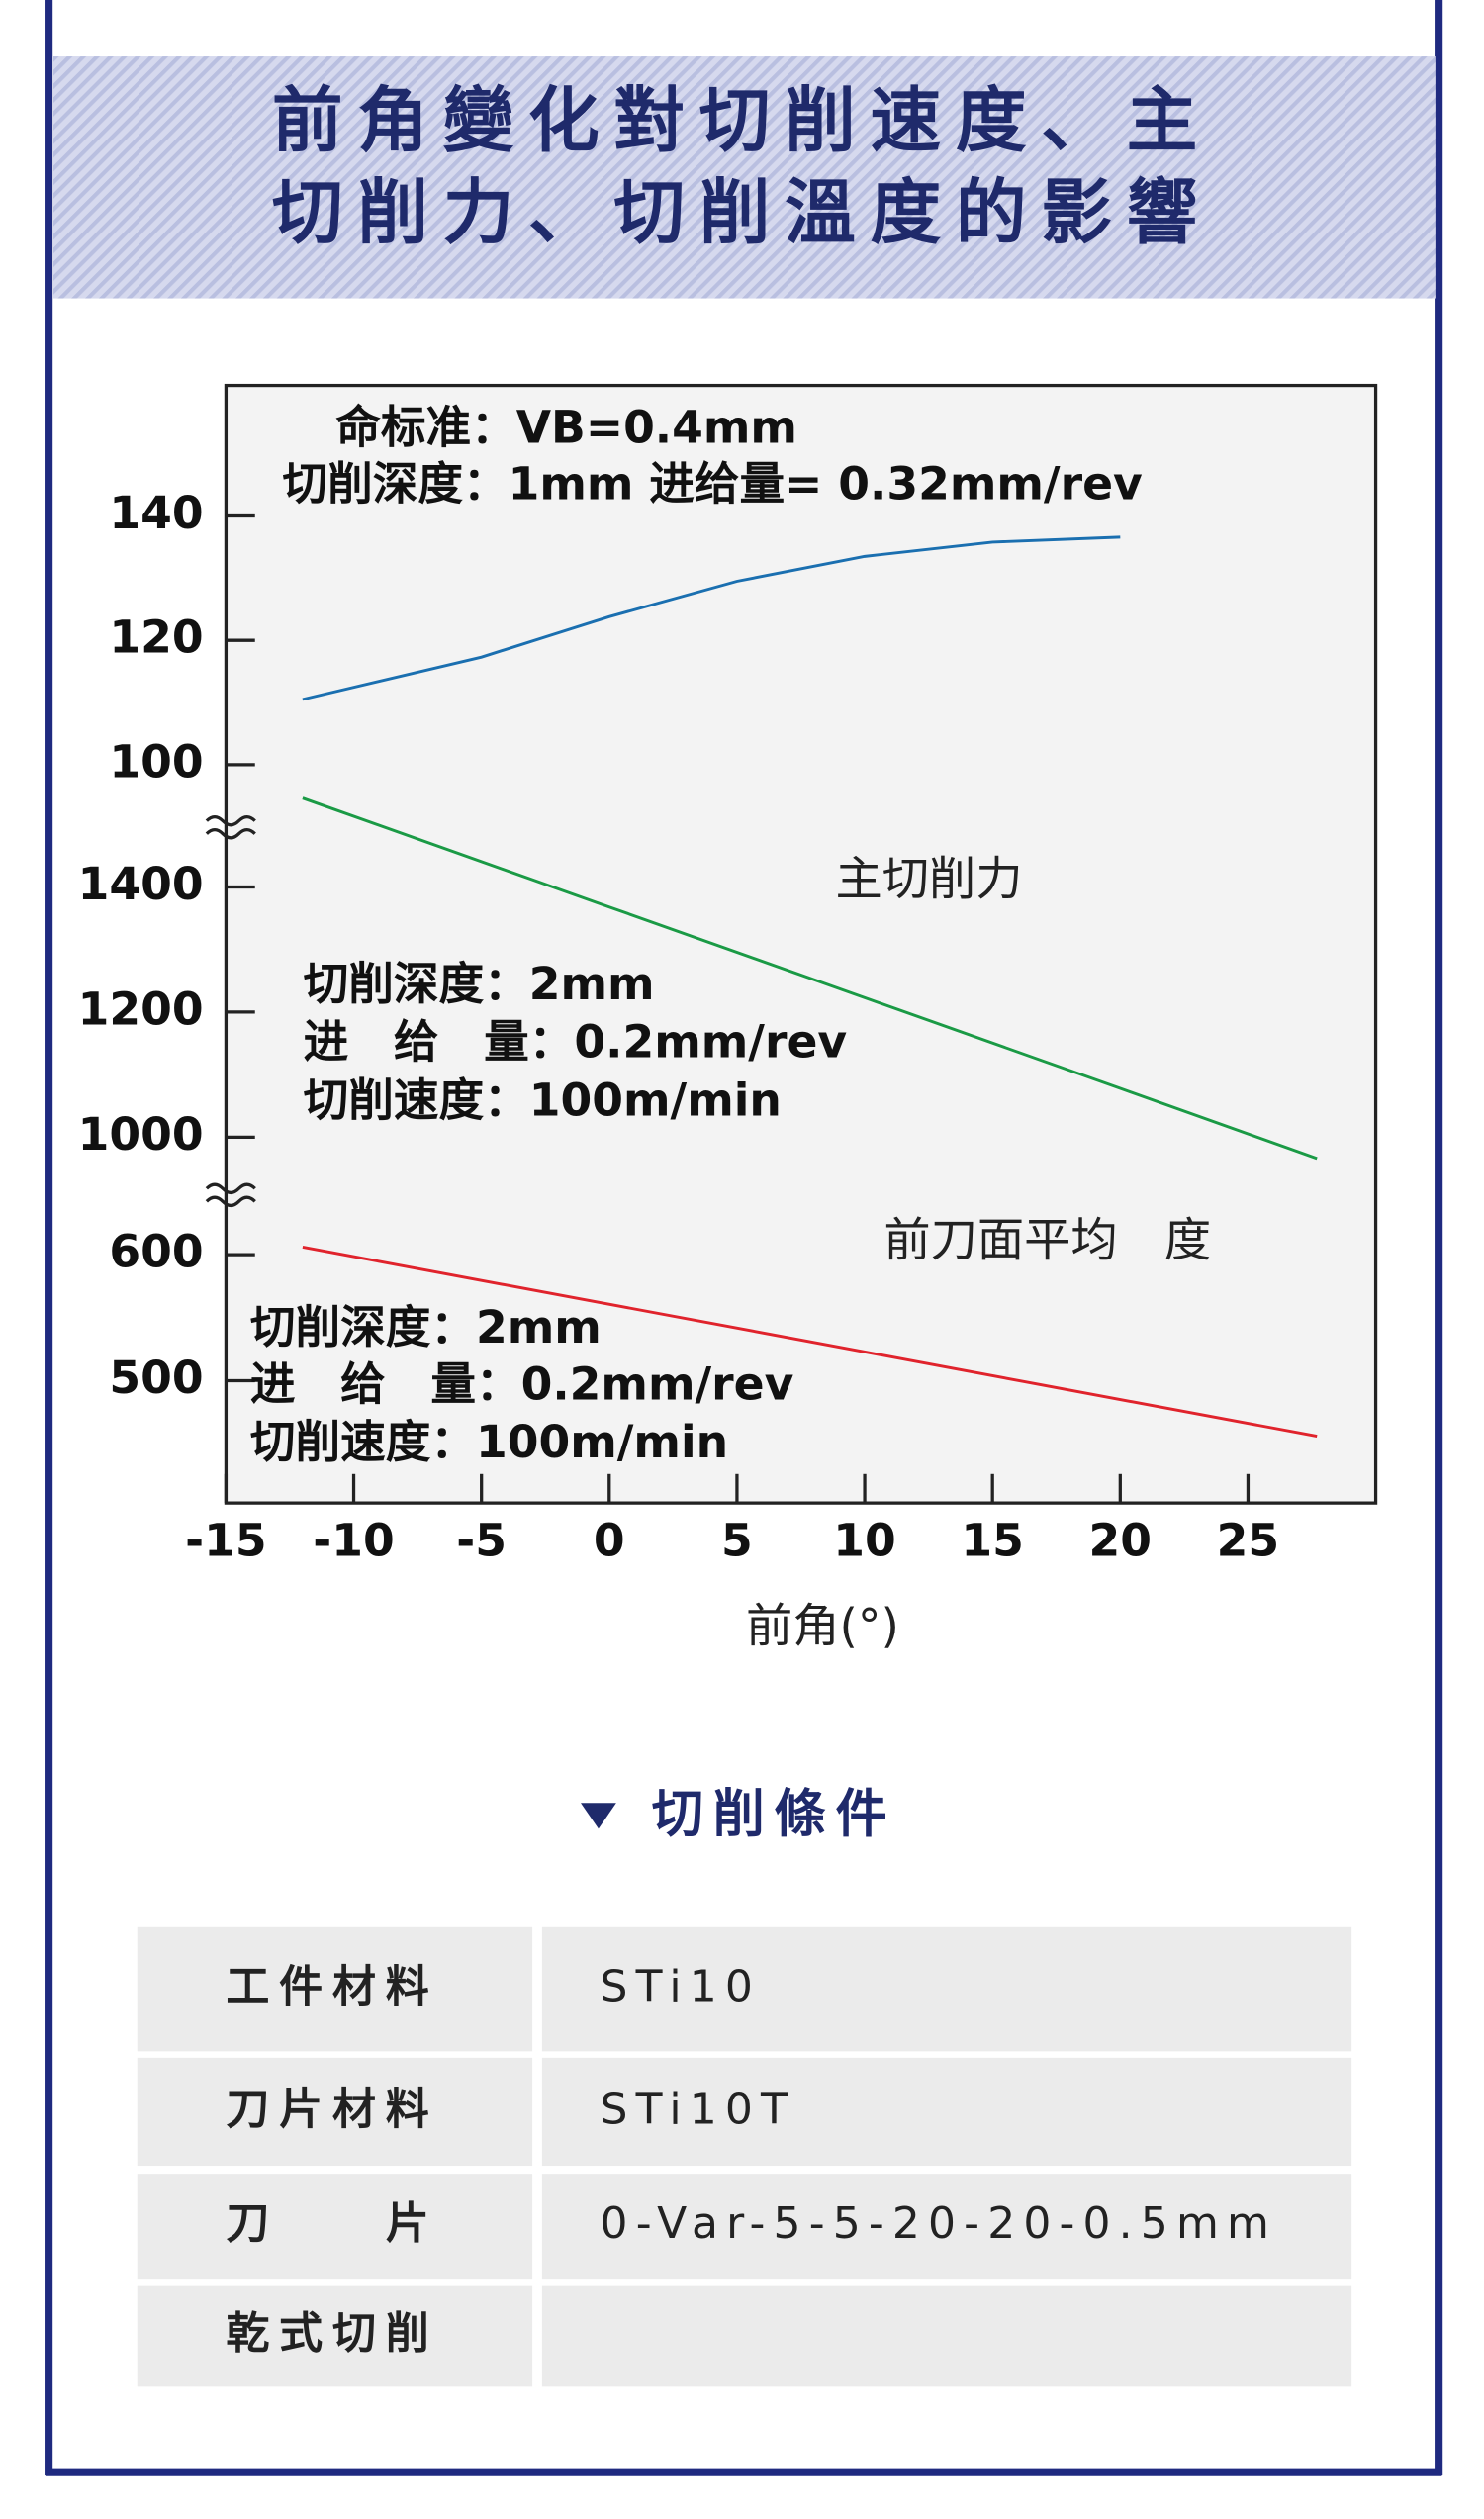  Describe the element at coordinates (742, 120) in the screenshot. I see `title-line: 前角變化對切削速度、主` at that location.